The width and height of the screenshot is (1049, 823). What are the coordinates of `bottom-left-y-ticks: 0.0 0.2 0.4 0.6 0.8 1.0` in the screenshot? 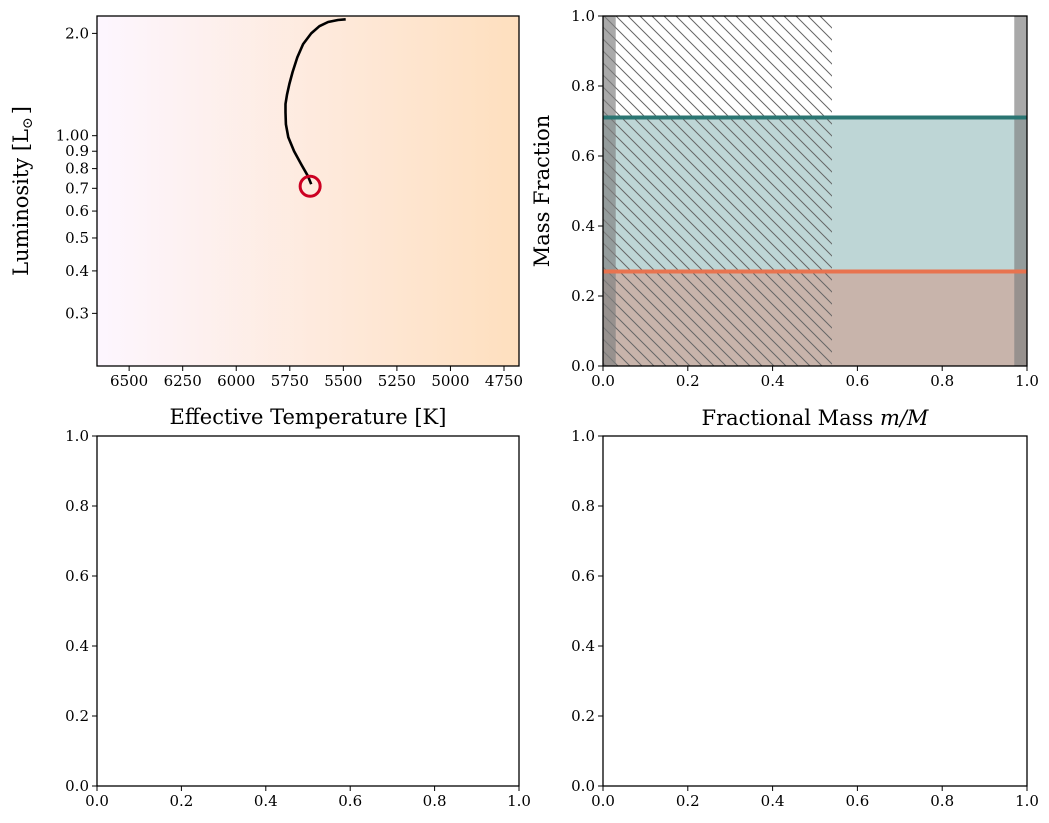 It's located at (81, 611).